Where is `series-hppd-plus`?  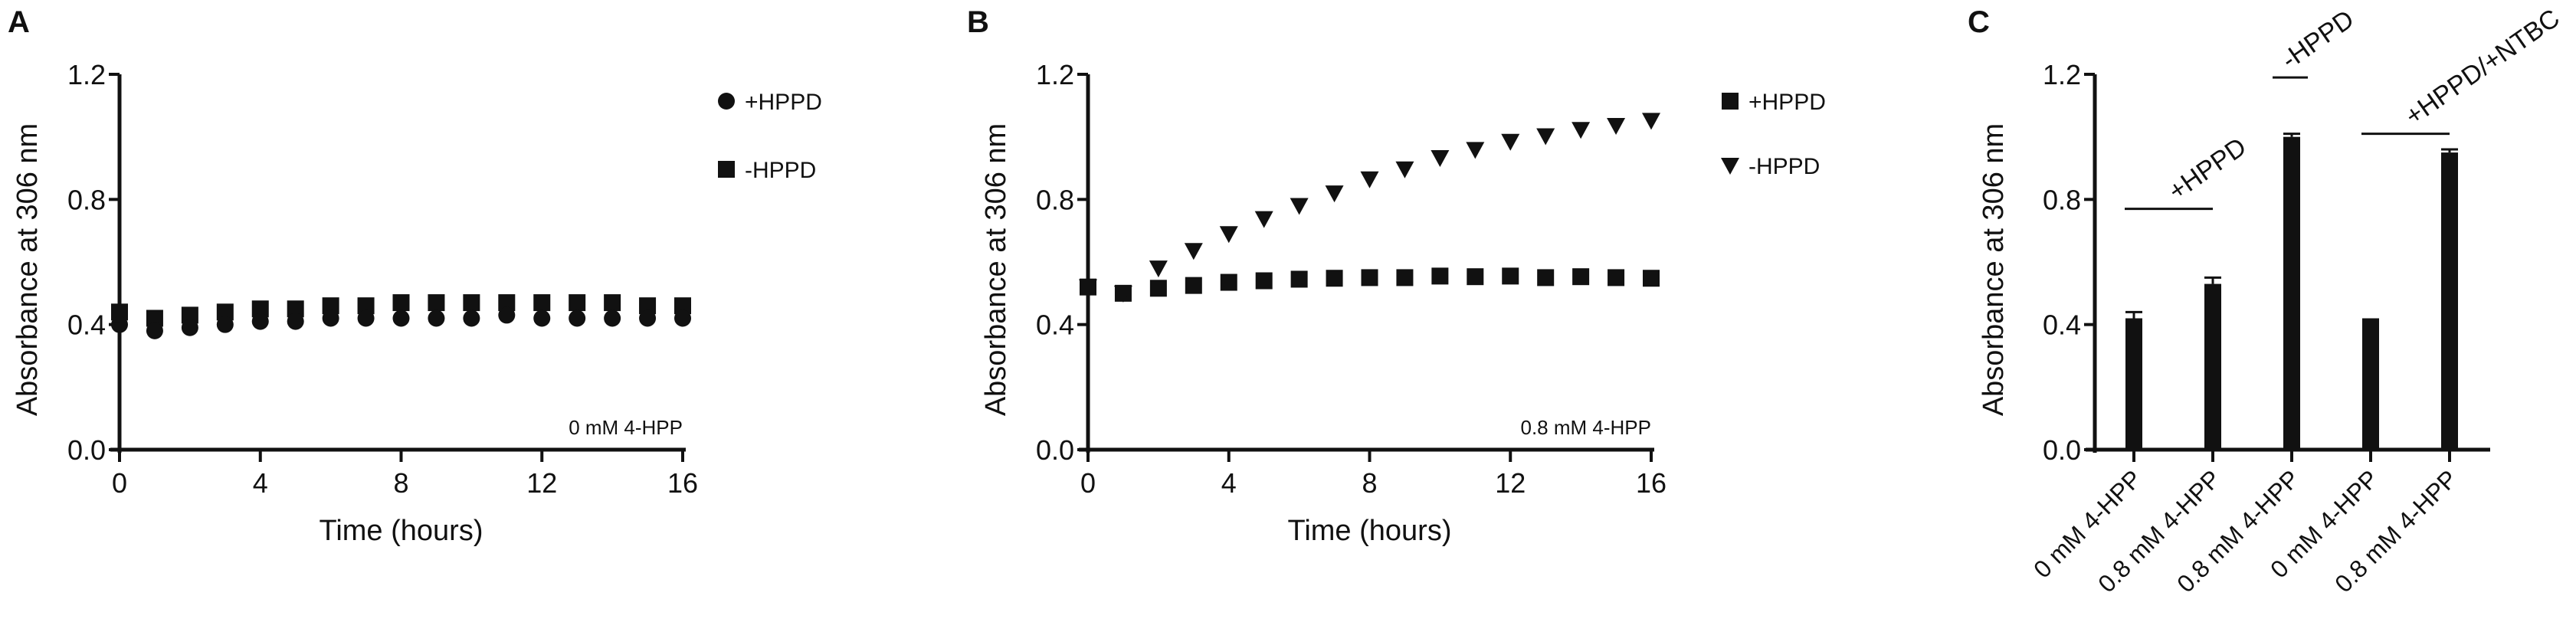
series-hppd-plus is located at coordinates (401, 323).